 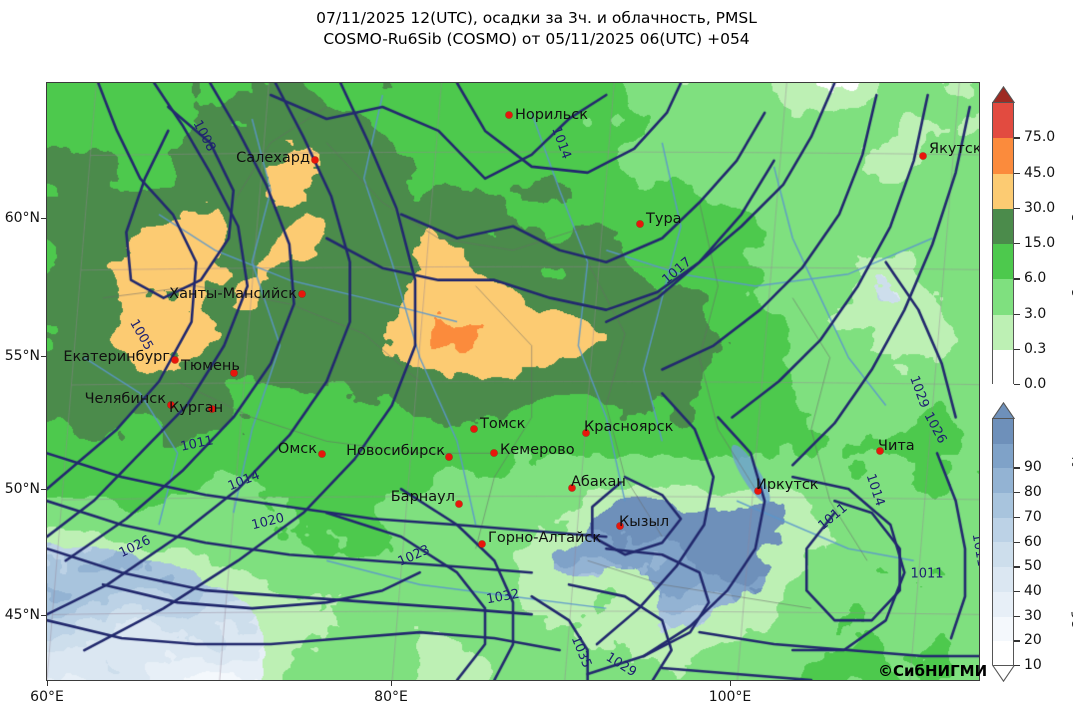 What do you see at coordinates (395, 451) in the screenshot?
I see `city-label-10: Новосибирск` at bounding box center [395, 451].